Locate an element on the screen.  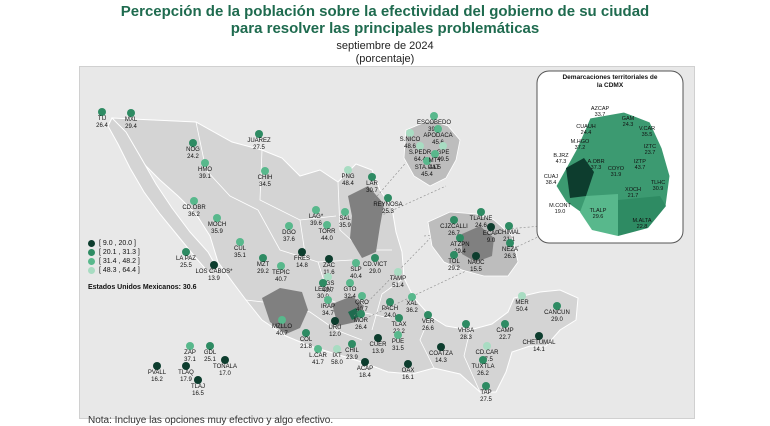
cdmx-district-value: 33.7 is located at coordinates (600, 115).